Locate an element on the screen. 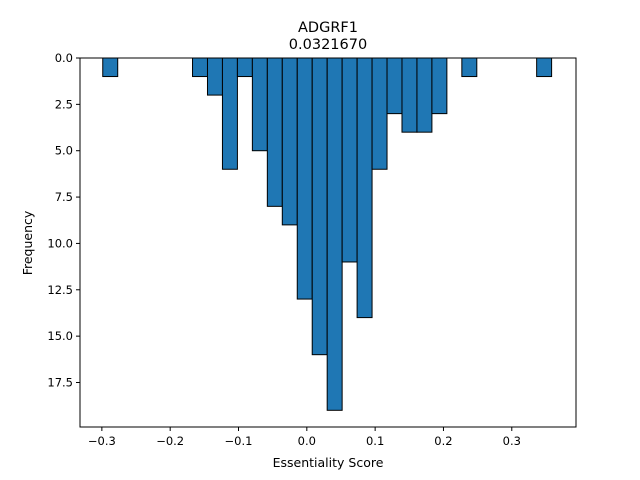  y-tick-label: 0.0 is located at coordinates (64, 58).